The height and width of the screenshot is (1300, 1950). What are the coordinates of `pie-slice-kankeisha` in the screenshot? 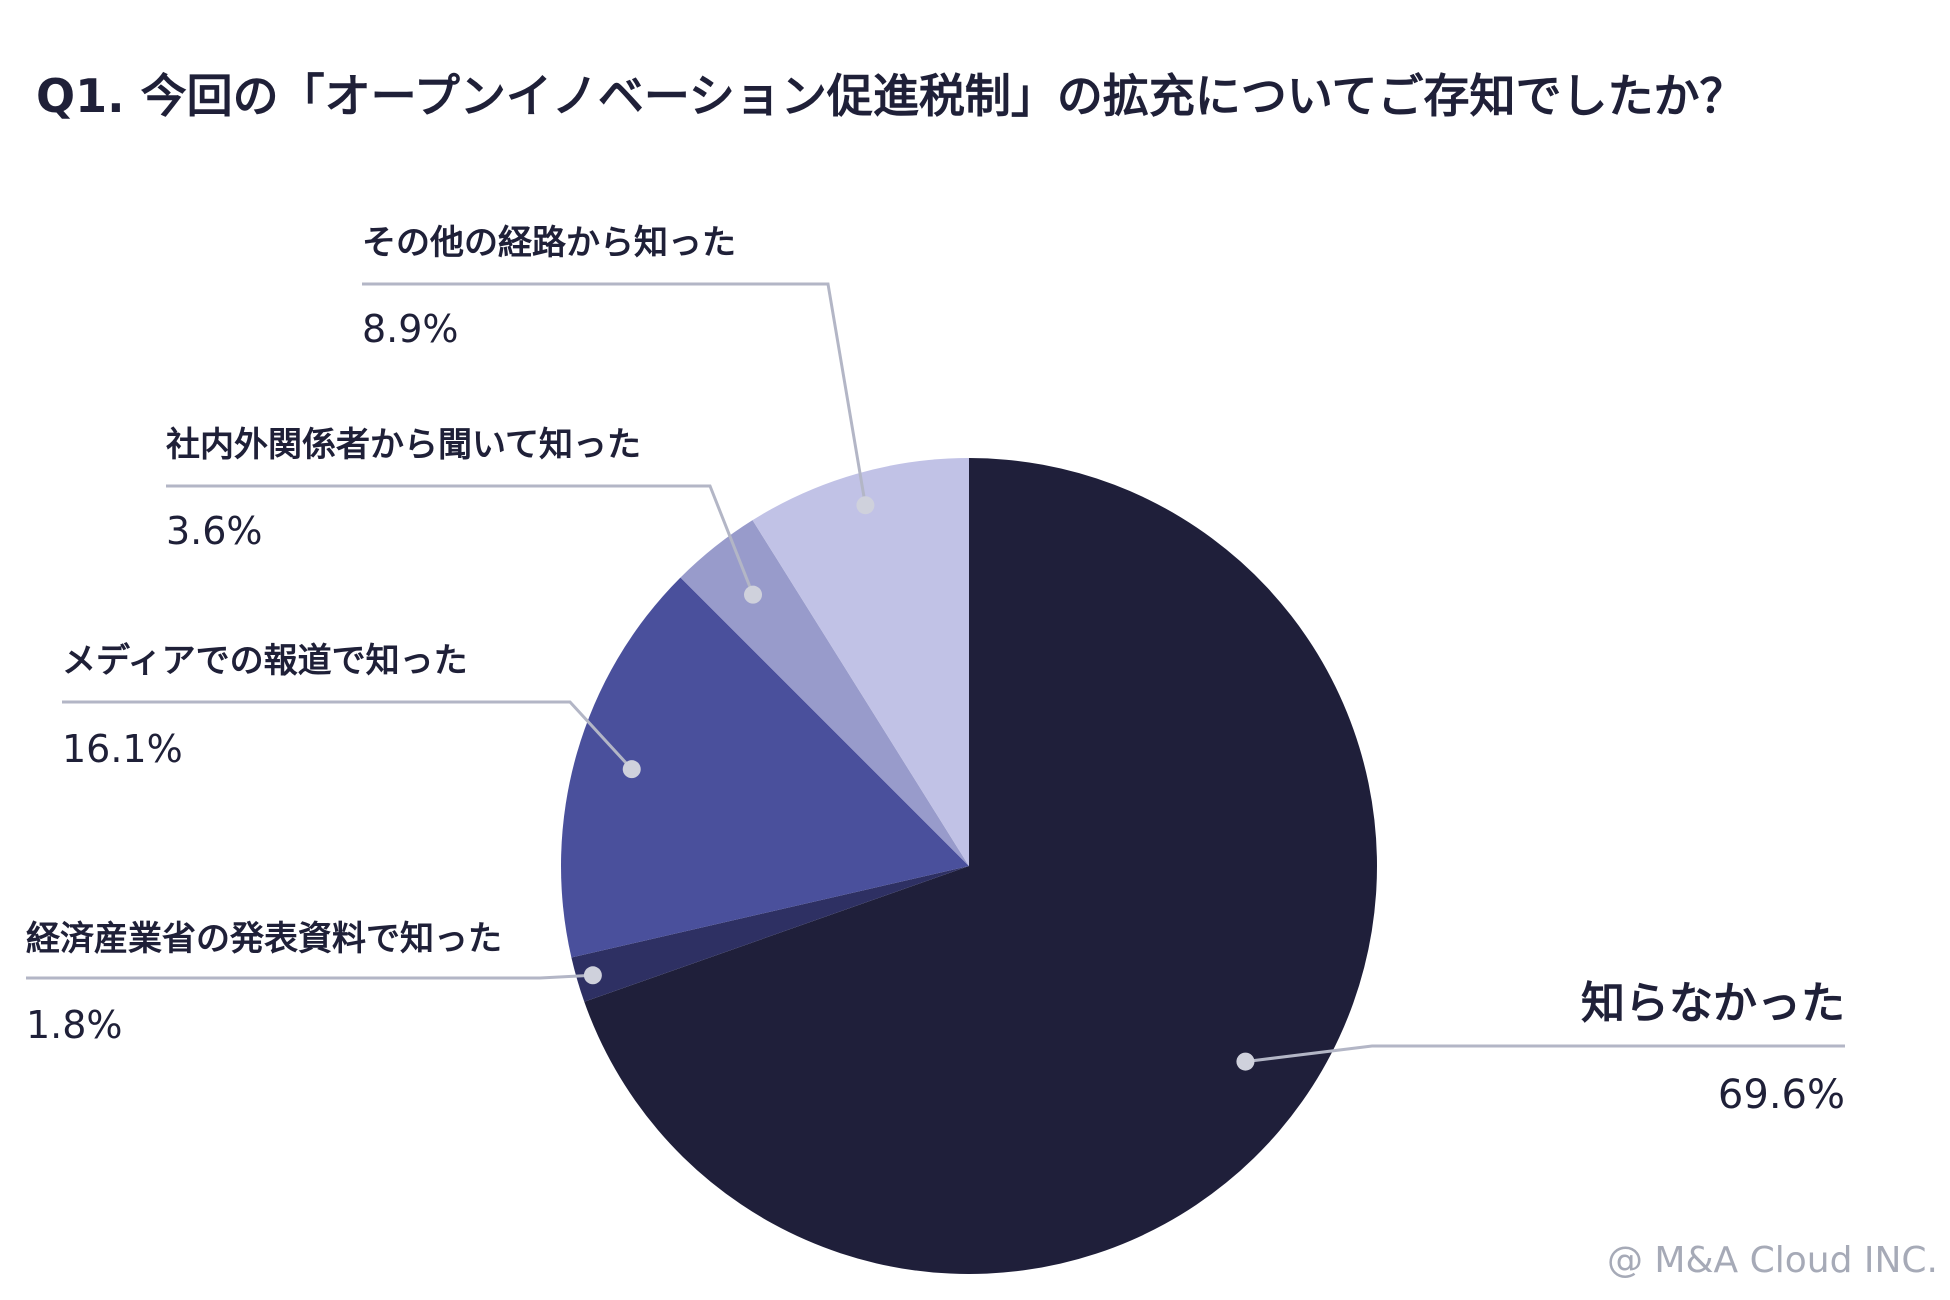 It's located at (824, 693).